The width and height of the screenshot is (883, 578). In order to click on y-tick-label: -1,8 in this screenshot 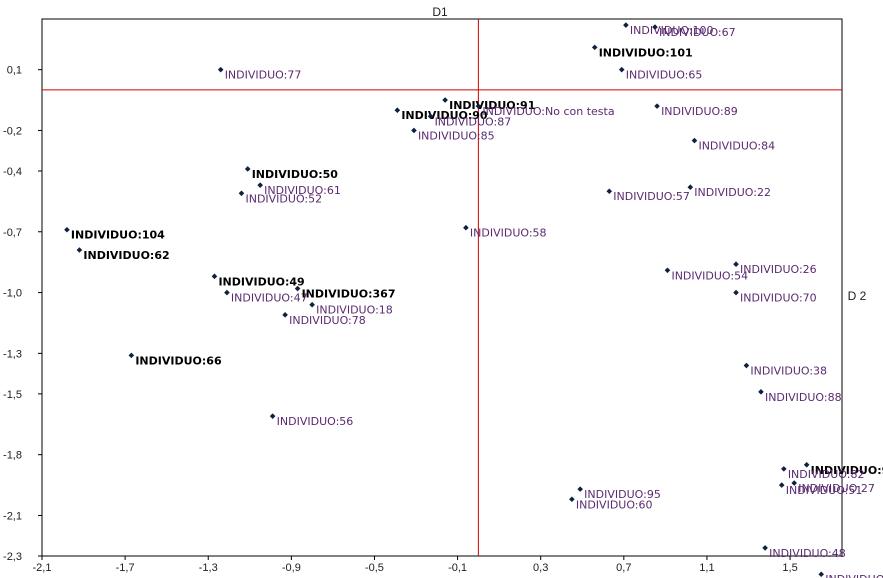, I will do `click(12, 456)`.